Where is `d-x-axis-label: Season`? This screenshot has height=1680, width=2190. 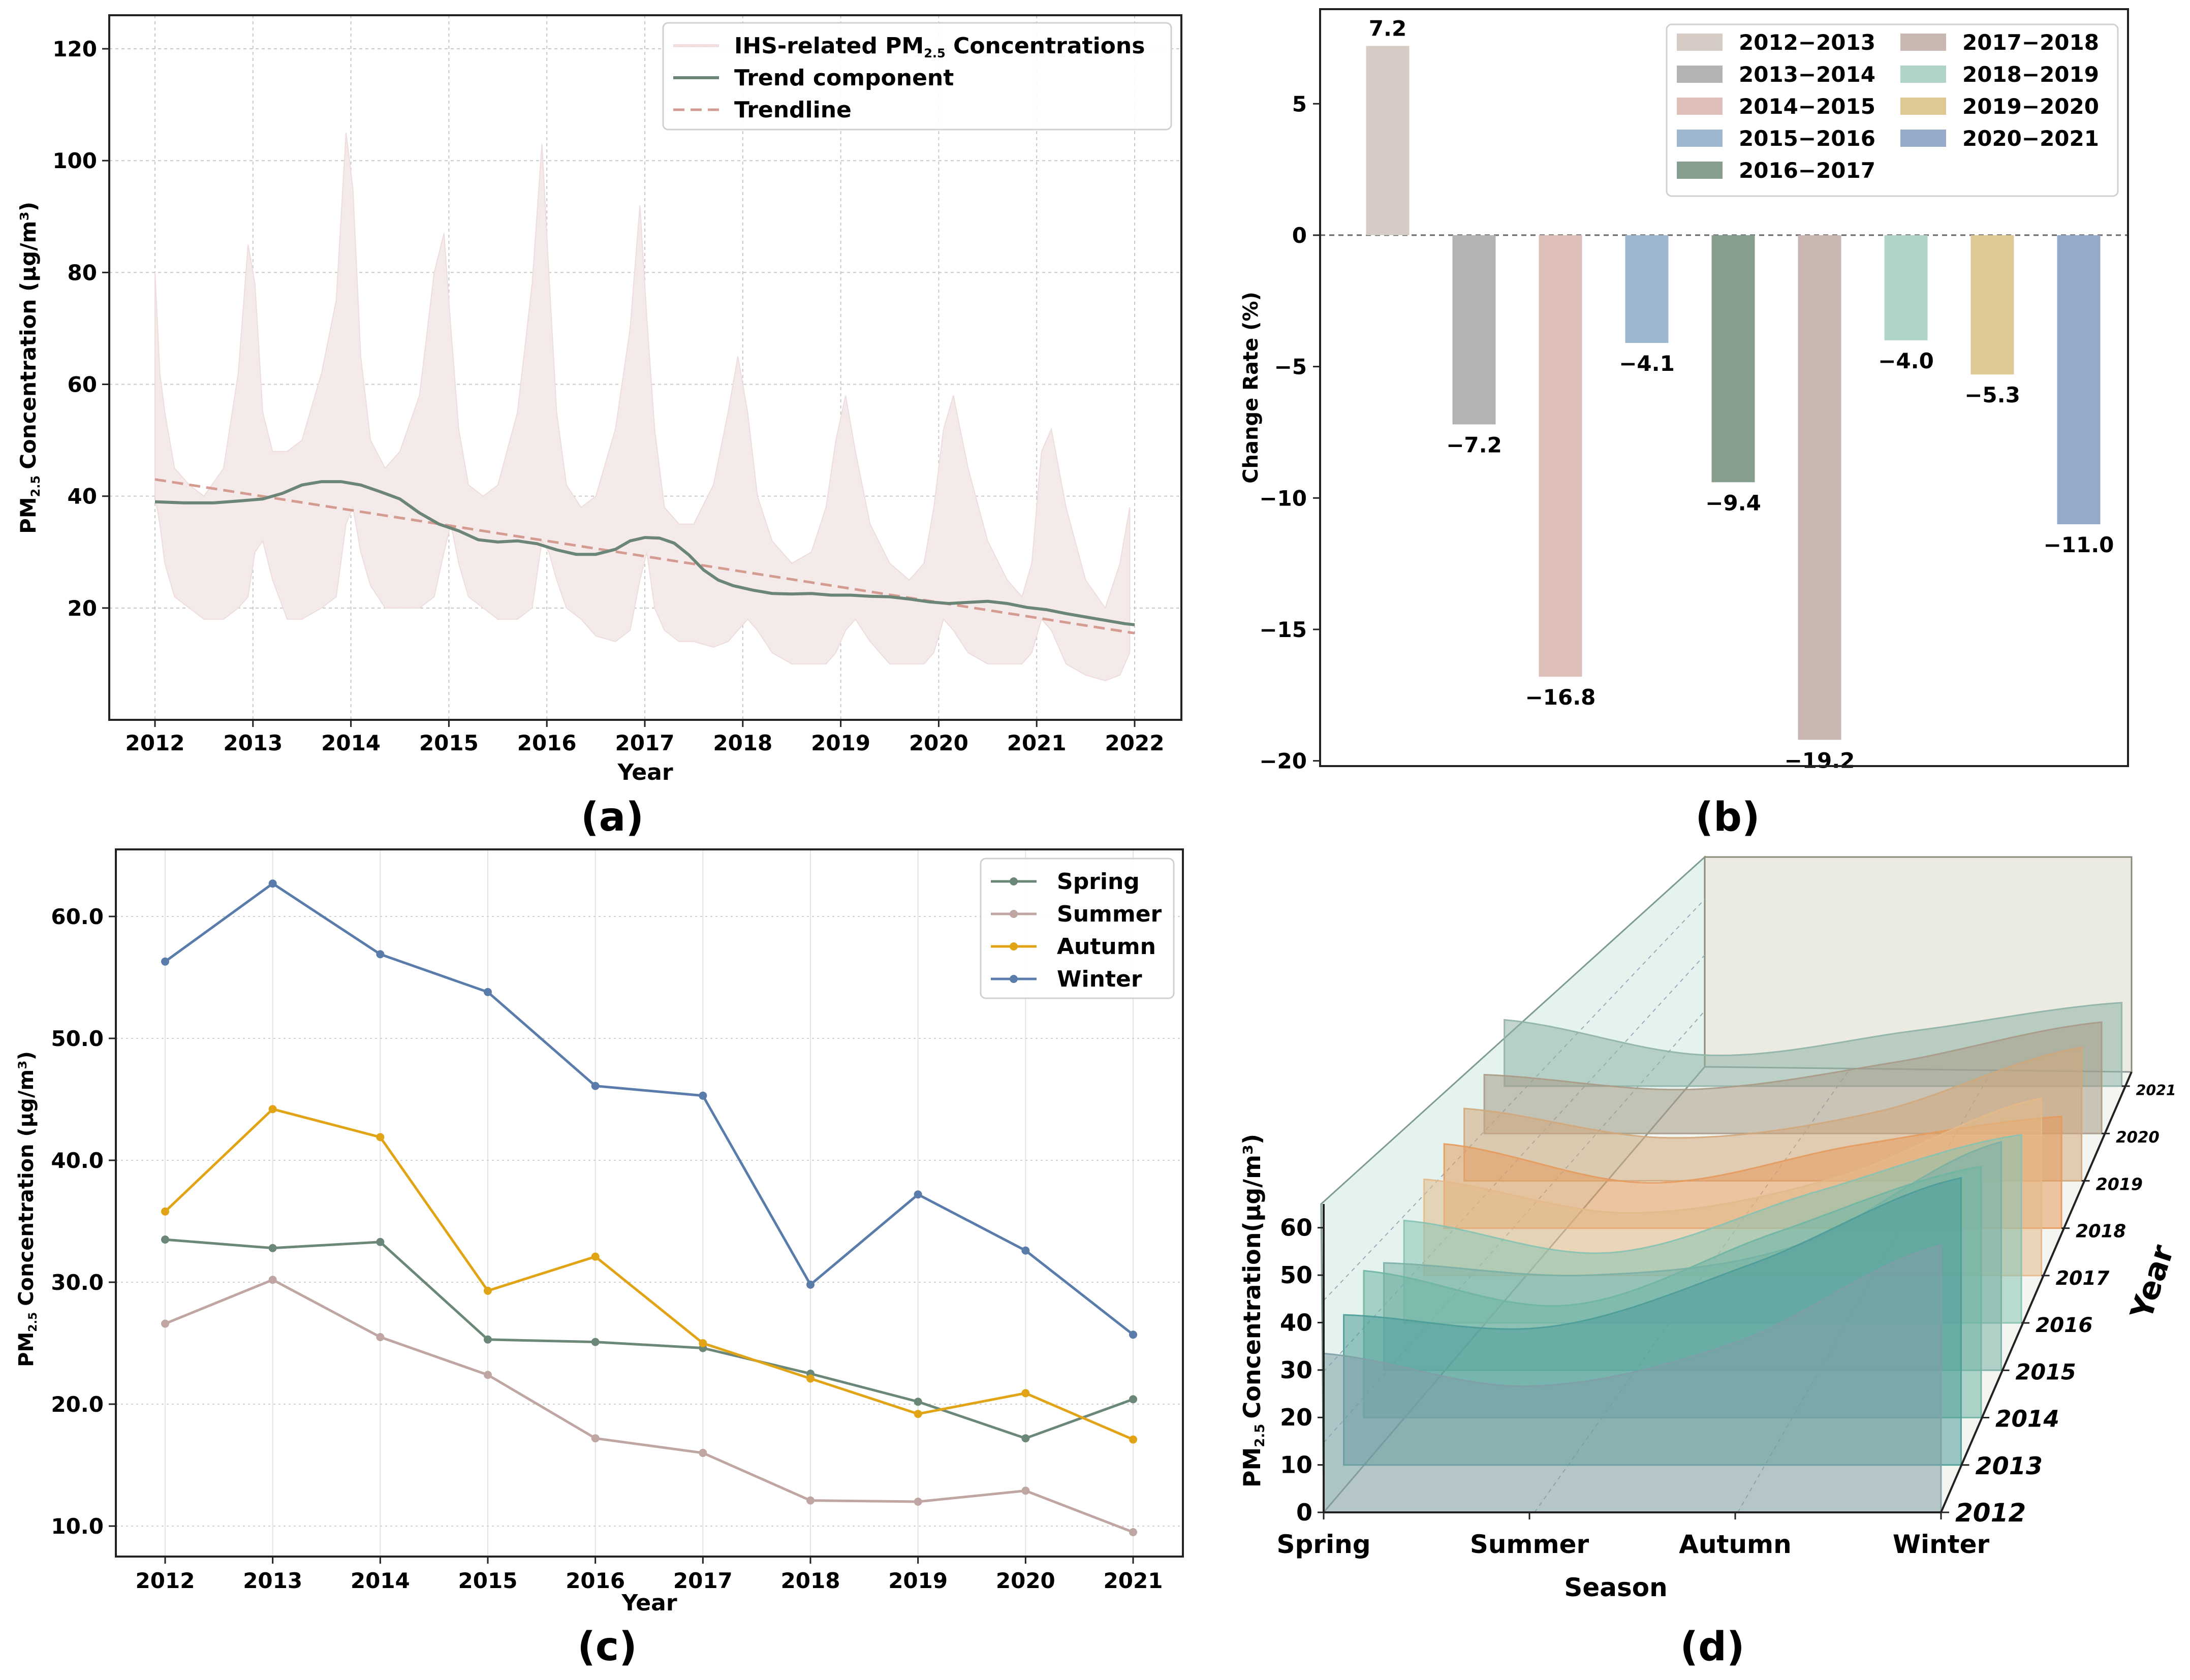
d-x-axis-label: Season is located at coordinates (1615, 1587).